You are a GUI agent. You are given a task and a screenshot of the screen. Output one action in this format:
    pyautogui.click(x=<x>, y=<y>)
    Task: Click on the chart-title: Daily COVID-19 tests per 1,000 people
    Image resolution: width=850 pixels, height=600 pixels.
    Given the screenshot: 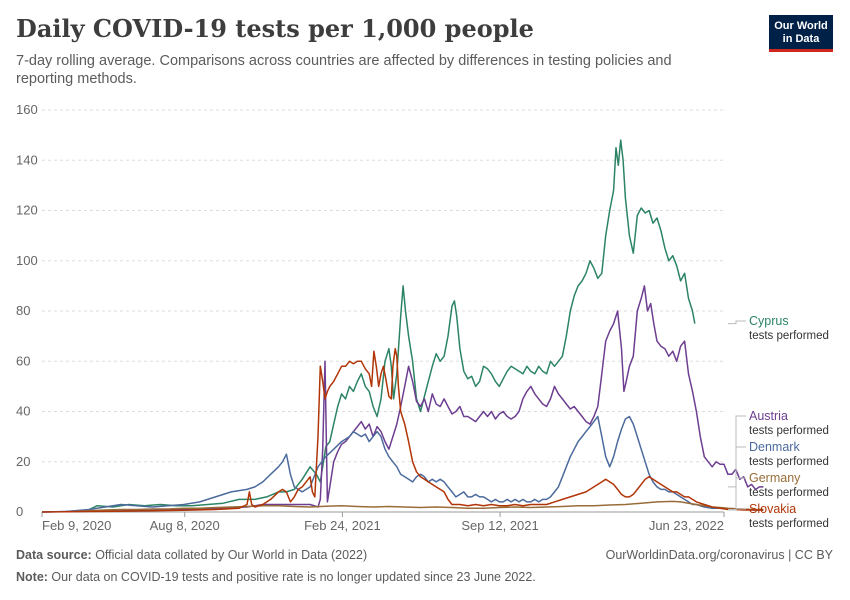 What is the action you would take?
    pyautogui.click(x=275, y=28)
    